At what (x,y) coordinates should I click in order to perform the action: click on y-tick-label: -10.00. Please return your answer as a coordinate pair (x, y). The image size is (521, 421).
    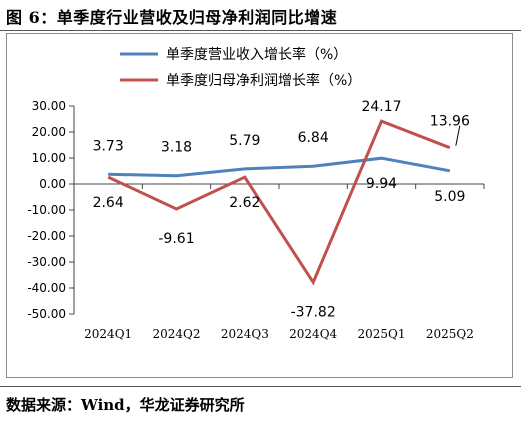
    Looking at the image, I should click on (46, 210).